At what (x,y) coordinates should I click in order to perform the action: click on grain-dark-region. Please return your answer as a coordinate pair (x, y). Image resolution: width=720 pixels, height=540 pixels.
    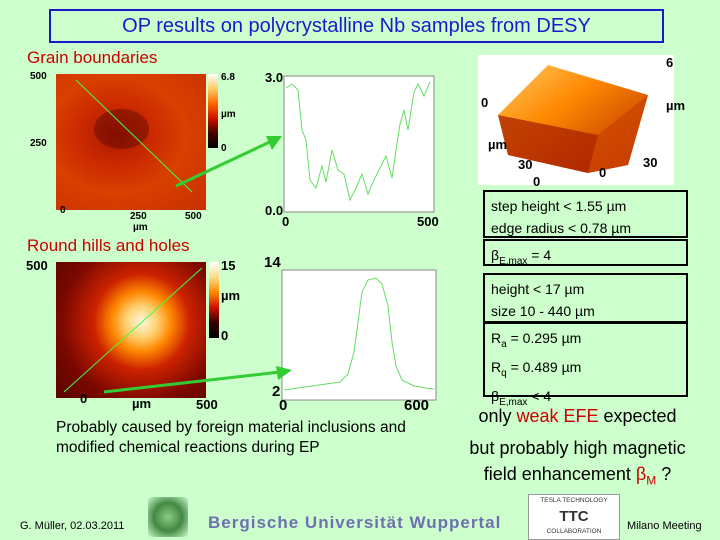
    Looking at the image, I should click on (121, 129).